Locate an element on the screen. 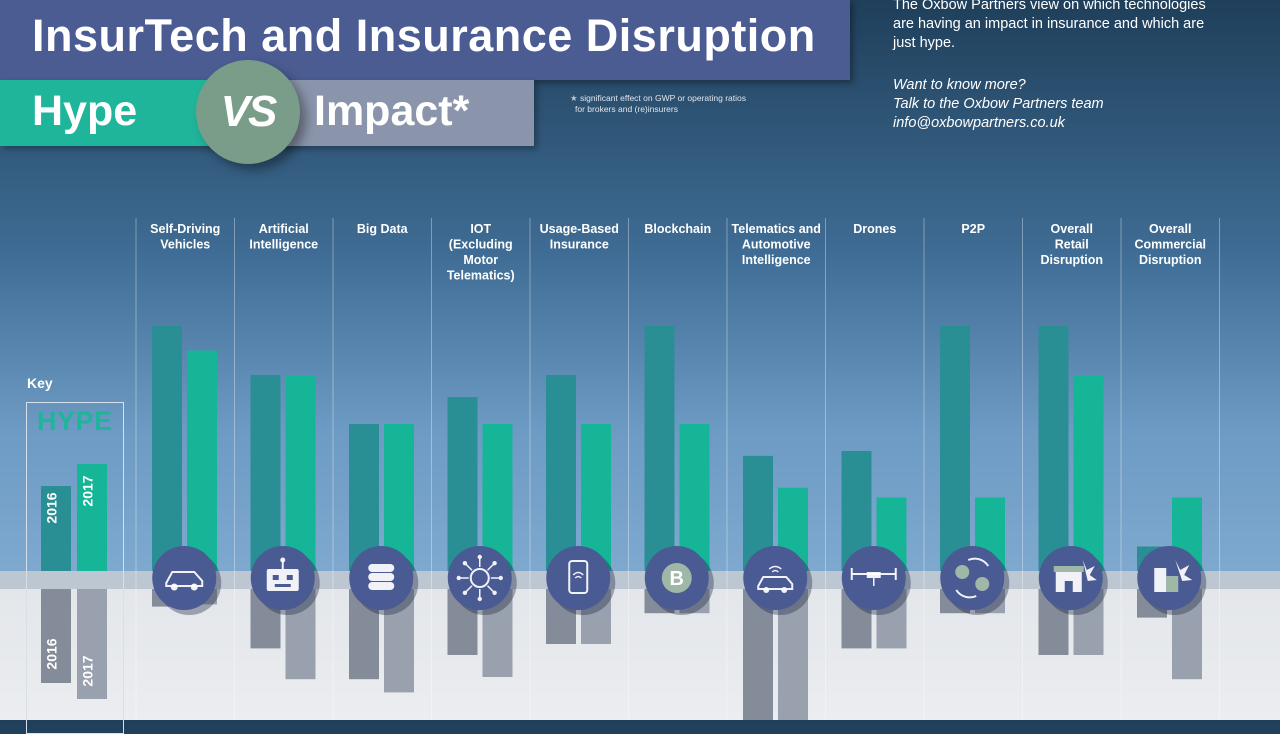 This screenshot has height=734, width=1280. phone-icon is located at coordinates (581, 580).